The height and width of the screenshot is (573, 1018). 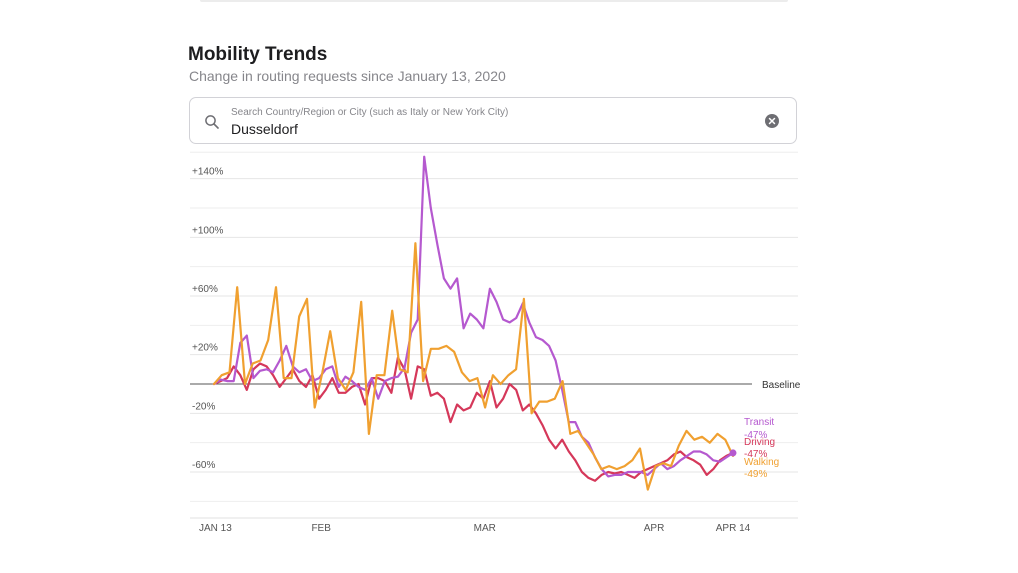 I want to click on y-tick-label: +100%, so click(x=208, y=230).